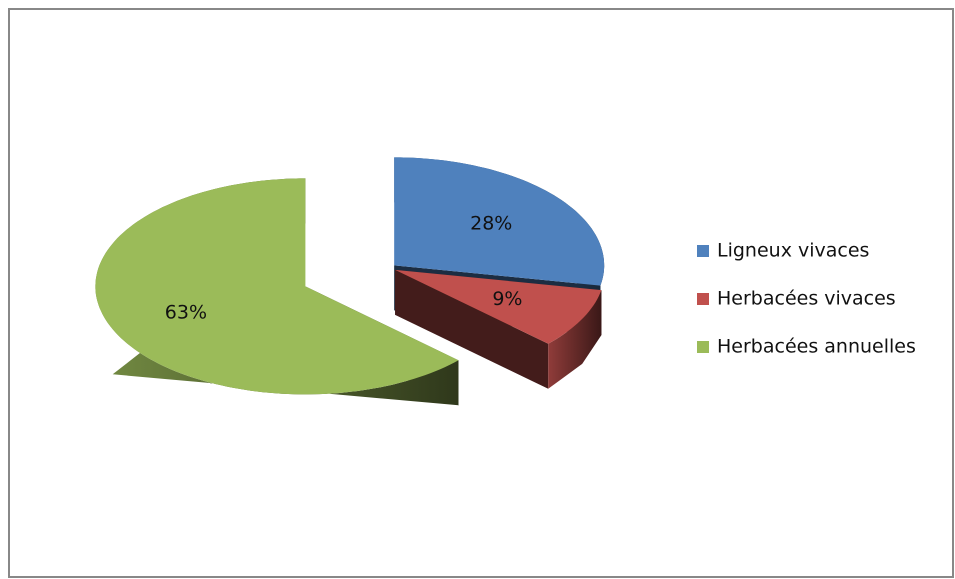 This screenshot has height=579, width=955. Describe the element at coordinates (186, 312) in the screenshot. I see `data-label: 63%` at that location.